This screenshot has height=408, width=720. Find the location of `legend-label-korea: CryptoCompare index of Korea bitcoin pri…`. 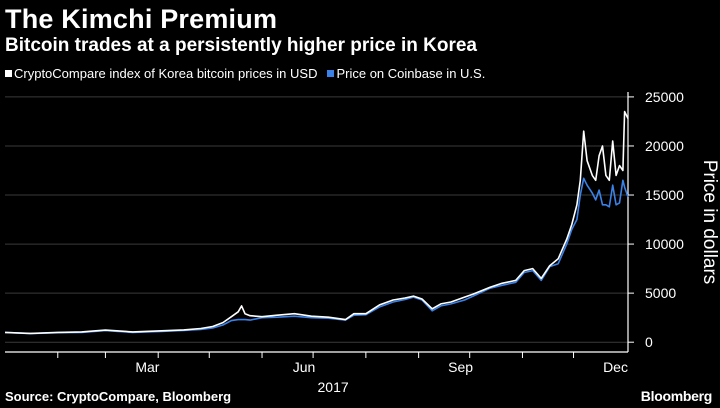

legend-label-korea: CryptoCompare index of Korea bitcoin pri… is located at coordinates (166, 73).